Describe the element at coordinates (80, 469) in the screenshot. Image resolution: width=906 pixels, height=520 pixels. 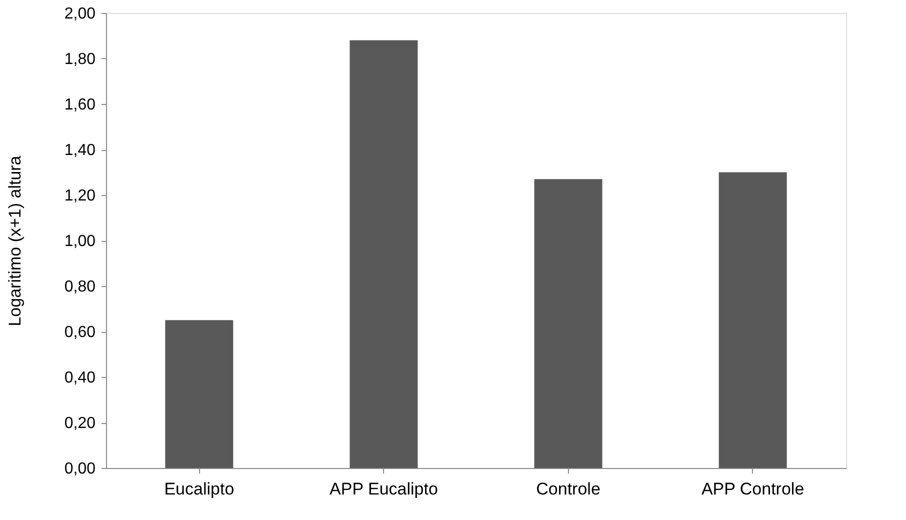
I see `y-tick-label: 0,00` at that location.